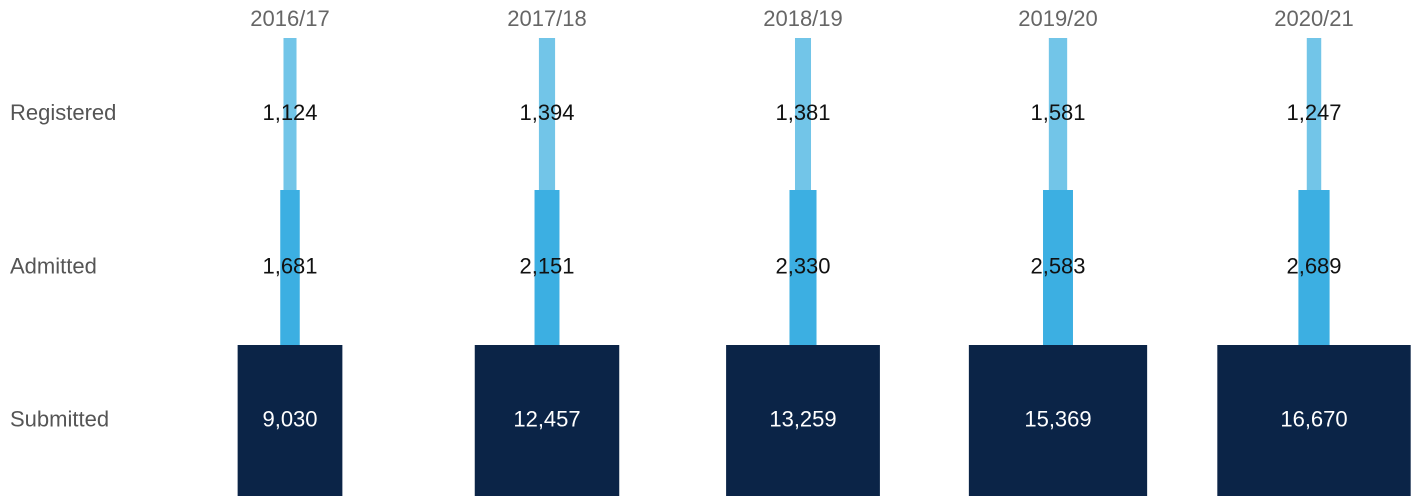 Image resolution: width=1416 pixels, height=496 pixels. I want to click on value-label: 1,124, so click(289, 112).